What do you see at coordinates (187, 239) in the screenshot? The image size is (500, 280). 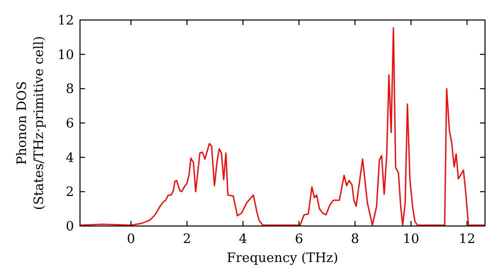 I see `x-tick-label: 2` at bounding box center [187, 239].